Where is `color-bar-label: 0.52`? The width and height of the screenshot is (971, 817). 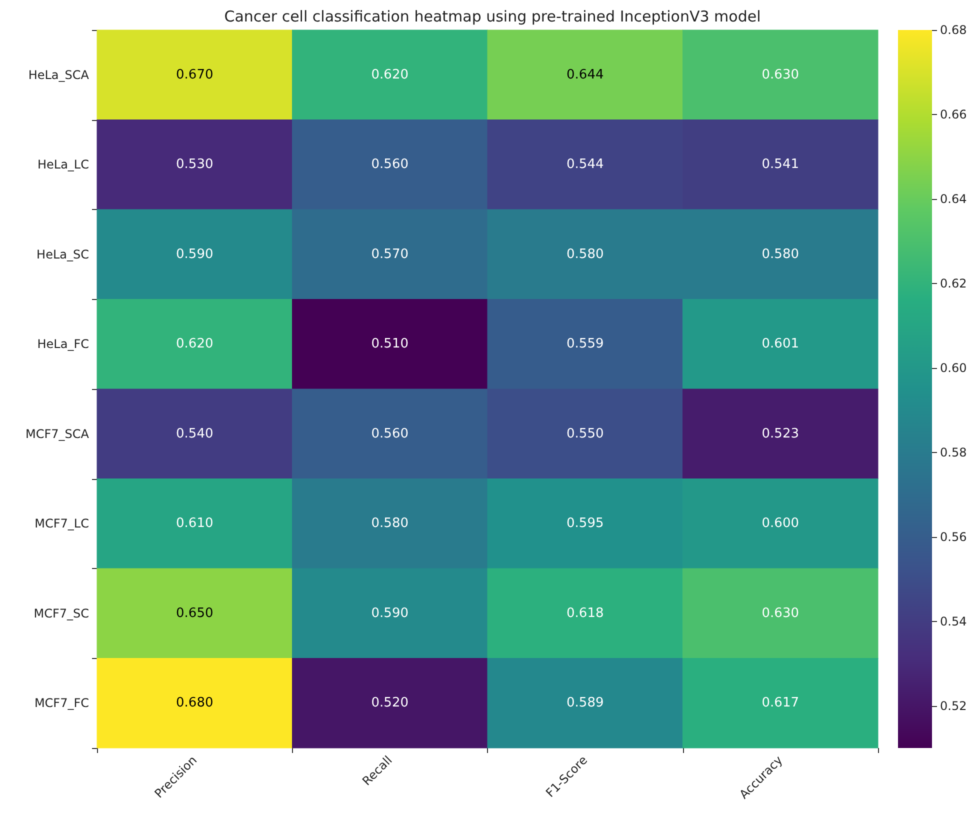 color-bar-label: 0.52 is located at coordinates (953, 705).